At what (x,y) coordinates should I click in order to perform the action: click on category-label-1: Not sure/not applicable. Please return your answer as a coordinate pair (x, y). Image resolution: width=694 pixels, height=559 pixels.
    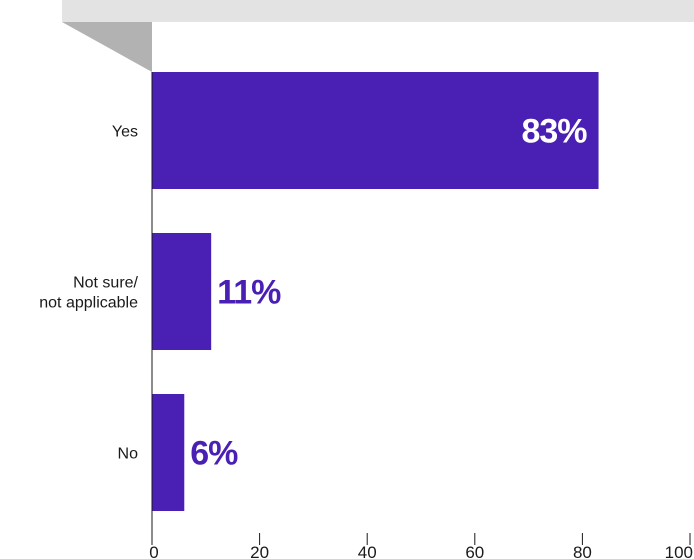
    Looking at the image, I should click on (88, 293).